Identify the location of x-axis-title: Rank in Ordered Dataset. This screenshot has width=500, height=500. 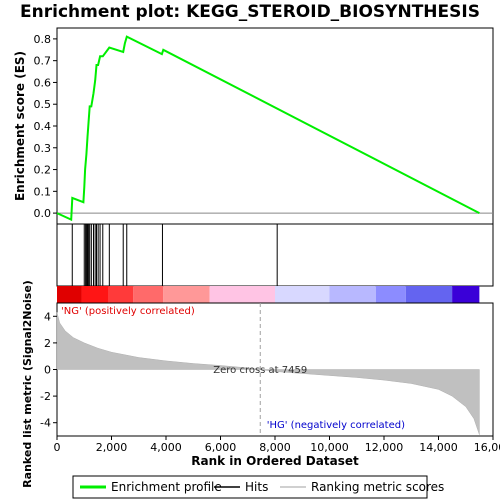
(275, 461).